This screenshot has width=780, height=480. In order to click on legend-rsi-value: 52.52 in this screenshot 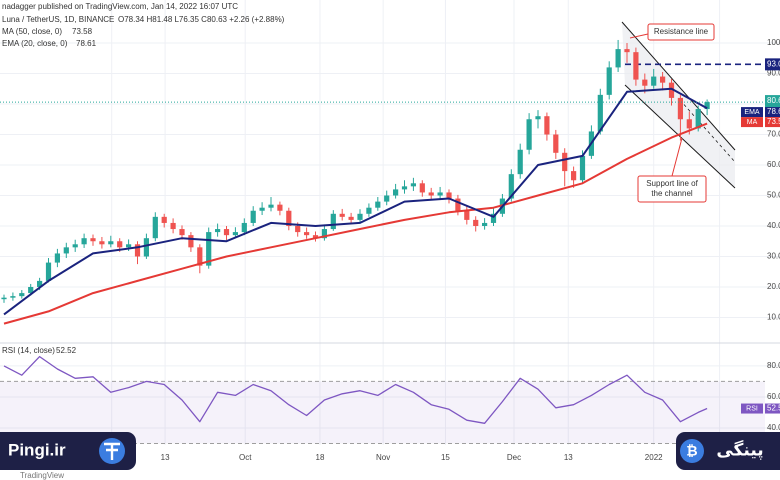, I will do `click(66, 350)`.